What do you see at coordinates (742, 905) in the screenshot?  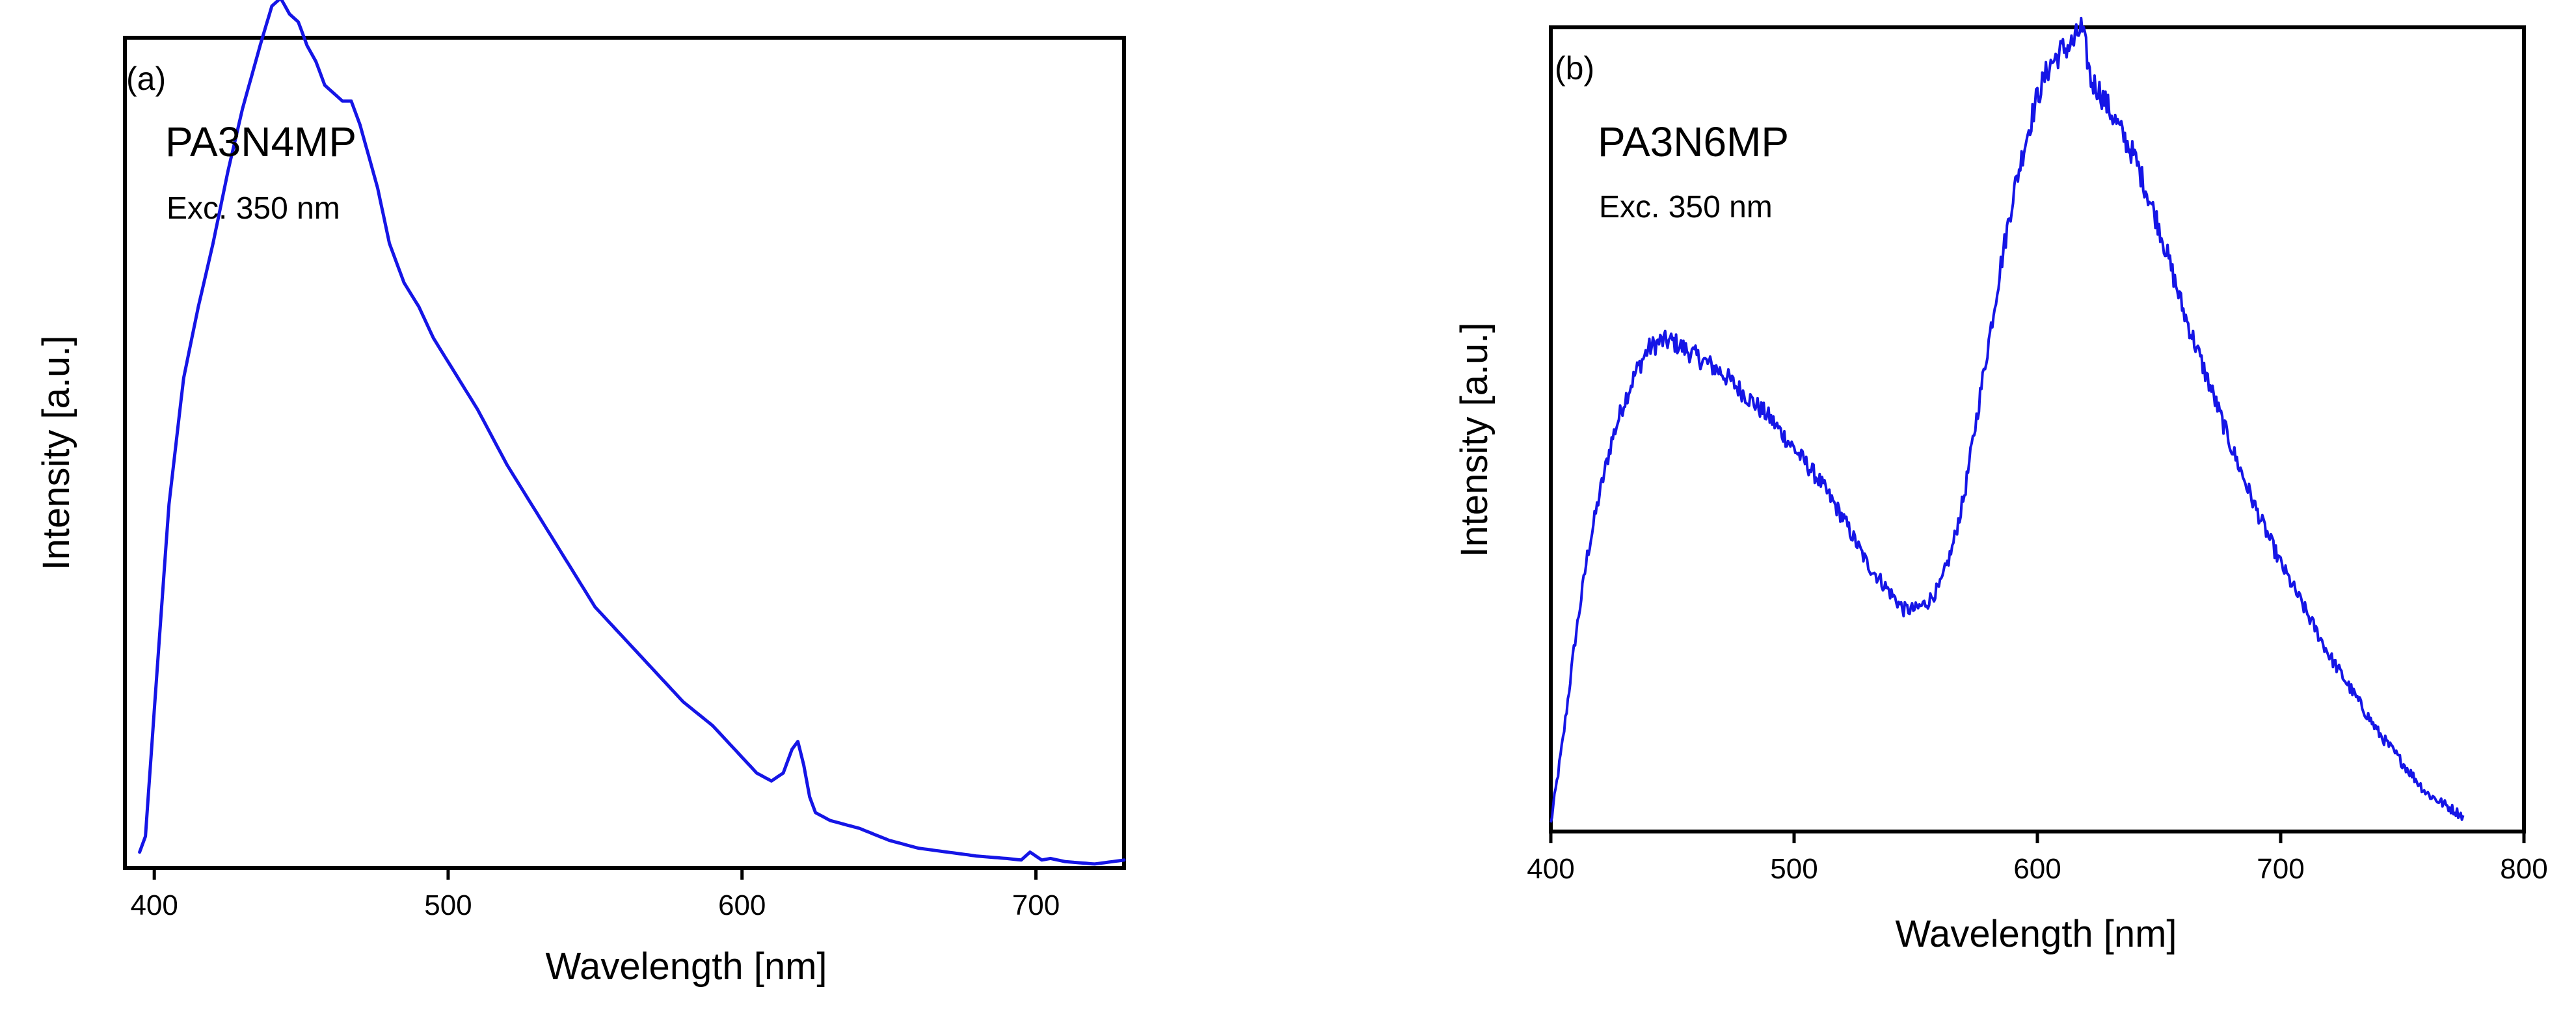 I see `panel-a-x-tick-label: 600` at bounding box center [742, 905].